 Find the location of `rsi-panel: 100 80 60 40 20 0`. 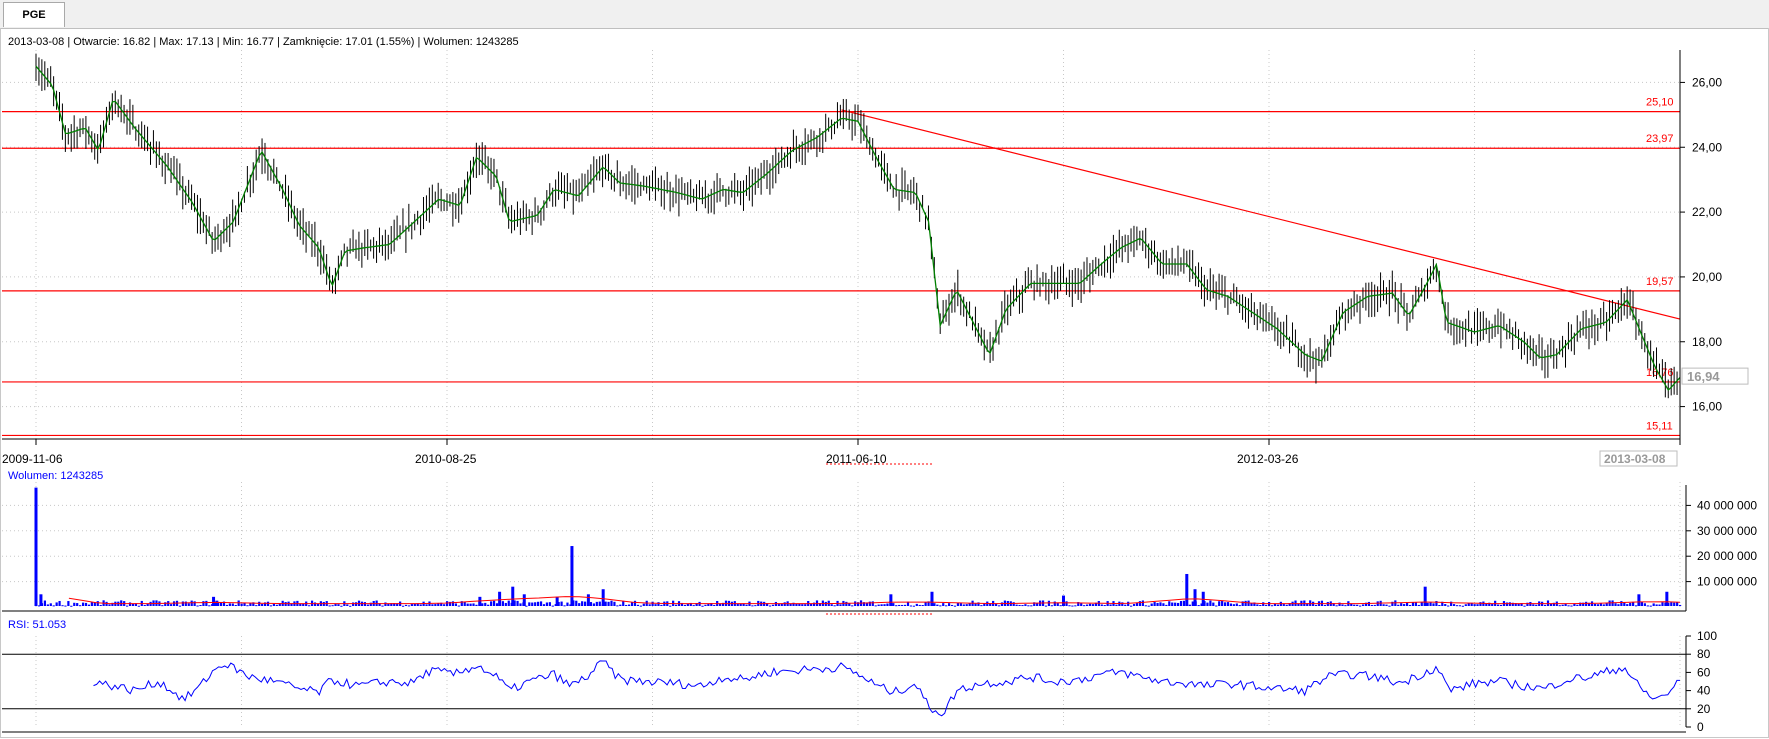

rsi-panel: 100 80 60 40 20 0 is located at coordinates (859, 681).